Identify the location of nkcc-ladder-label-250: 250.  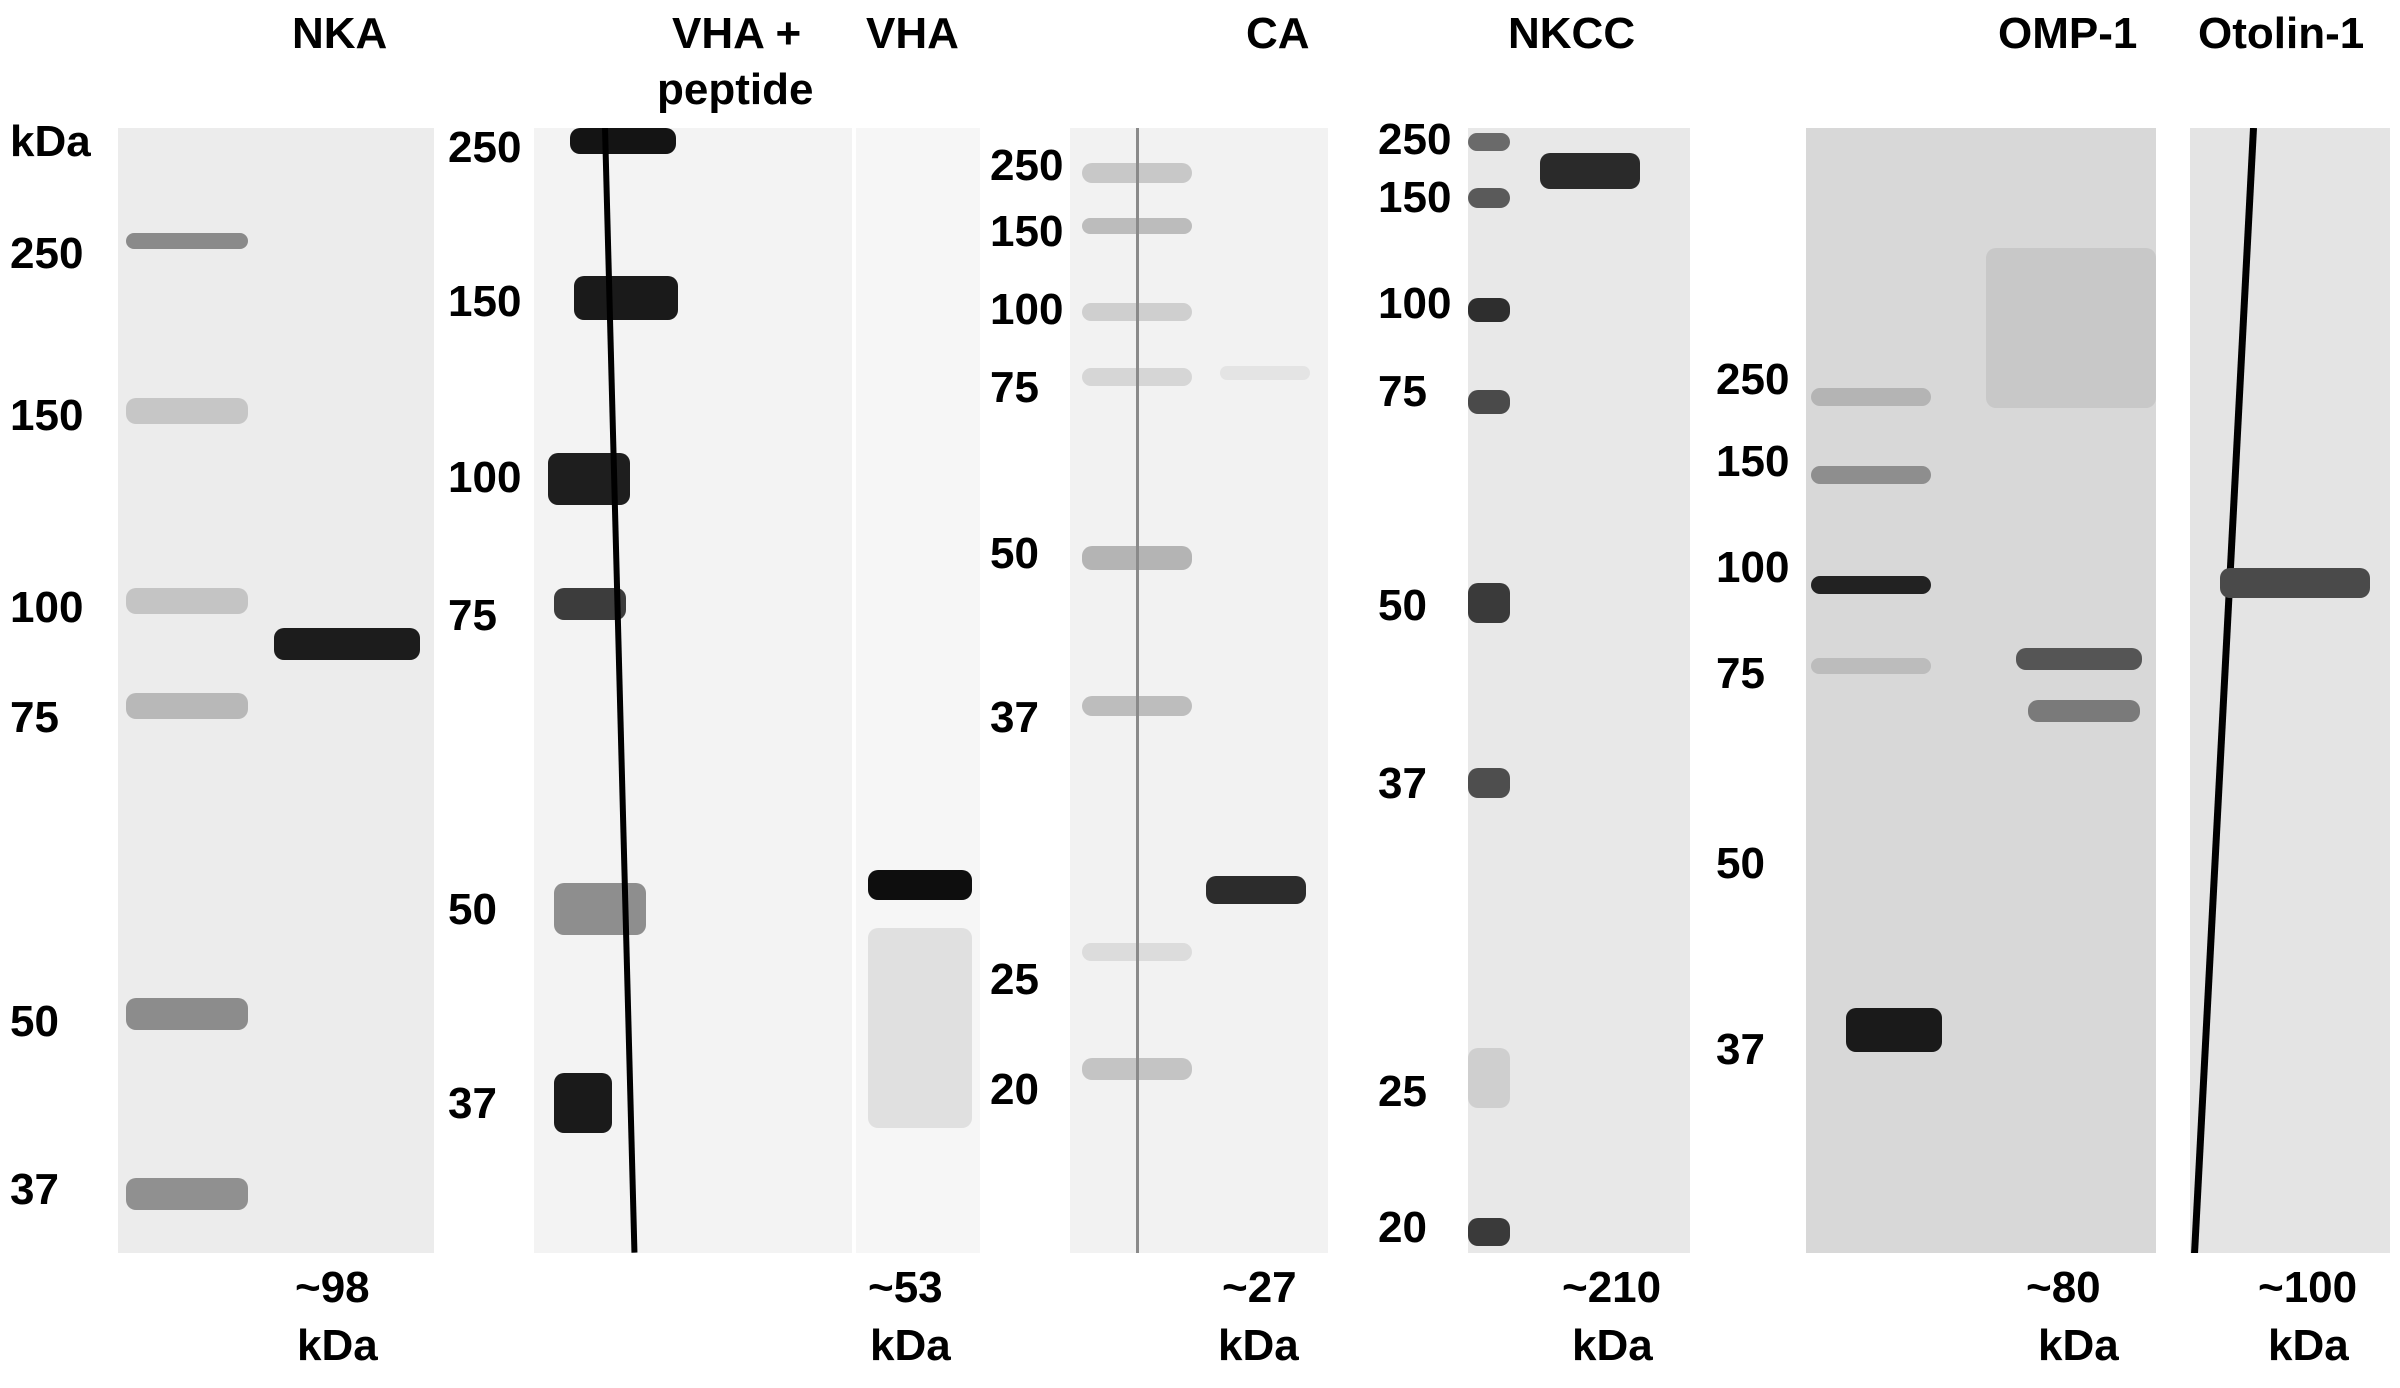
(1415, 139).